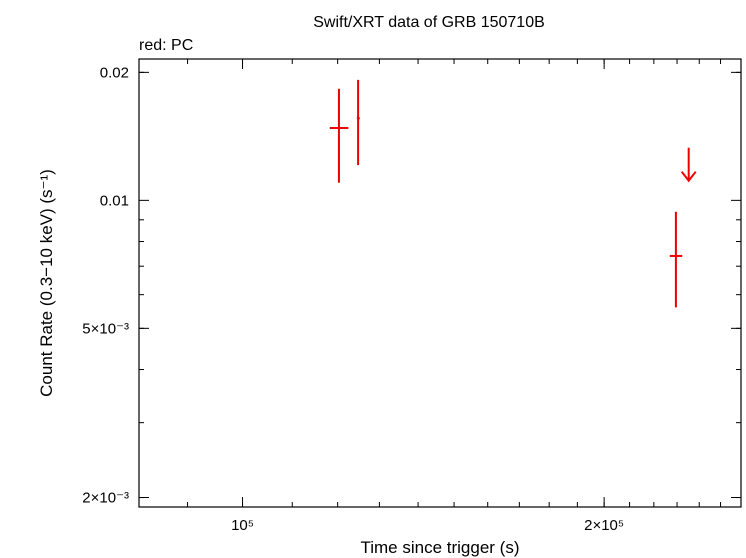 The width and height of the screenshot is (746, 558). Describe the element at coordinates (429, 22) in the screenshot. I see `chart-title: Swift/XRT data of GRB 150710B` at that location.